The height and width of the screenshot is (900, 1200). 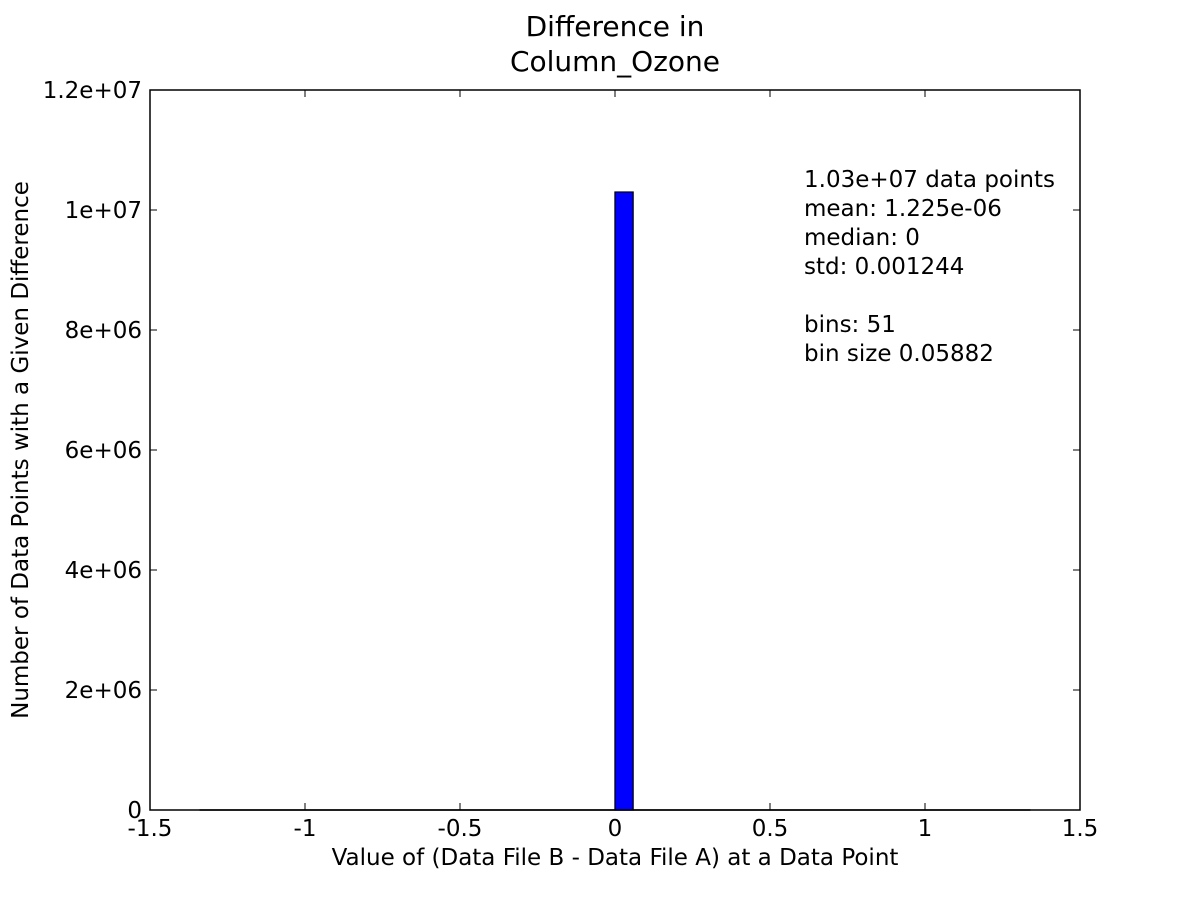 I want to click on x-tick-label: 1.5, so click(x=1080, y=829).